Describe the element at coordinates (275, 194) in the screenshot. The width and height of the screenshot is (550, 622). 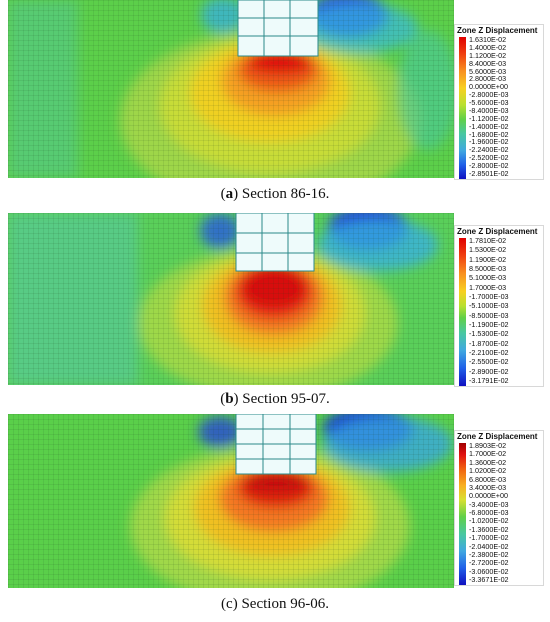
I see `caption-a: (a) Section 86-16.` at that location.